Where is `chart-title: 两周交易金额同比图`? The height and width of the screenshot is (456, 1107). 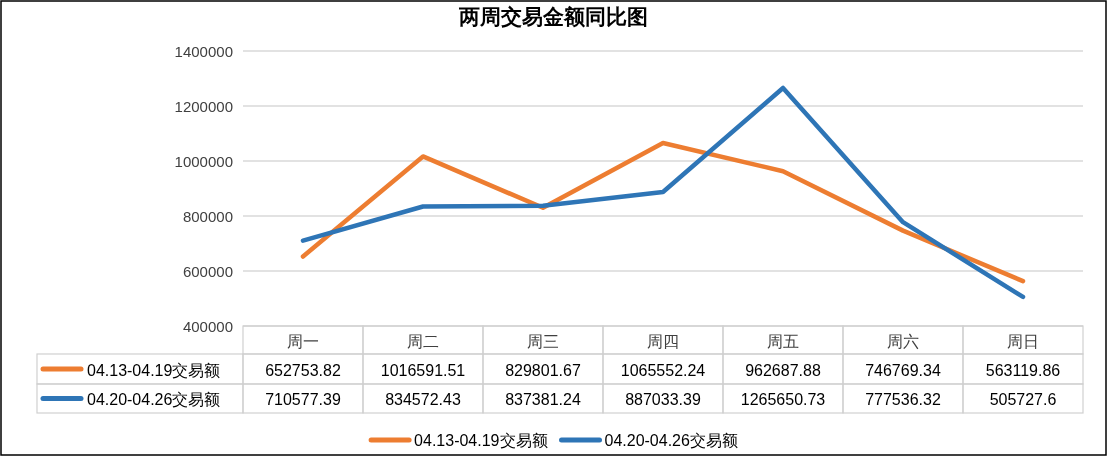 chart-title: 两周交易金额同比图 is located at coordinates (553, 16).